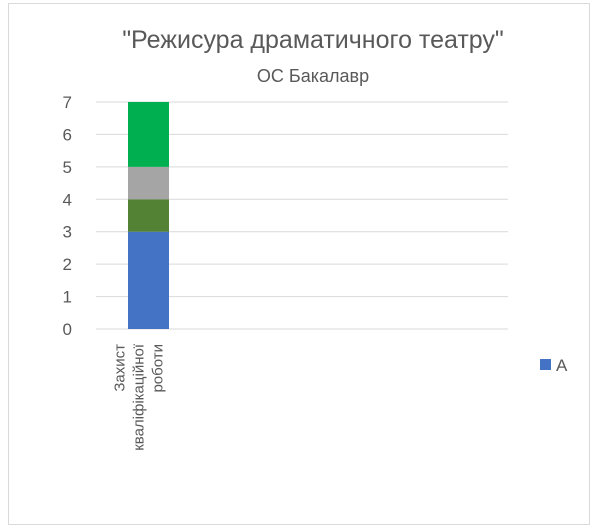 The image size is (598, 529). I want to click on legend-swatch, so click(545, 364).